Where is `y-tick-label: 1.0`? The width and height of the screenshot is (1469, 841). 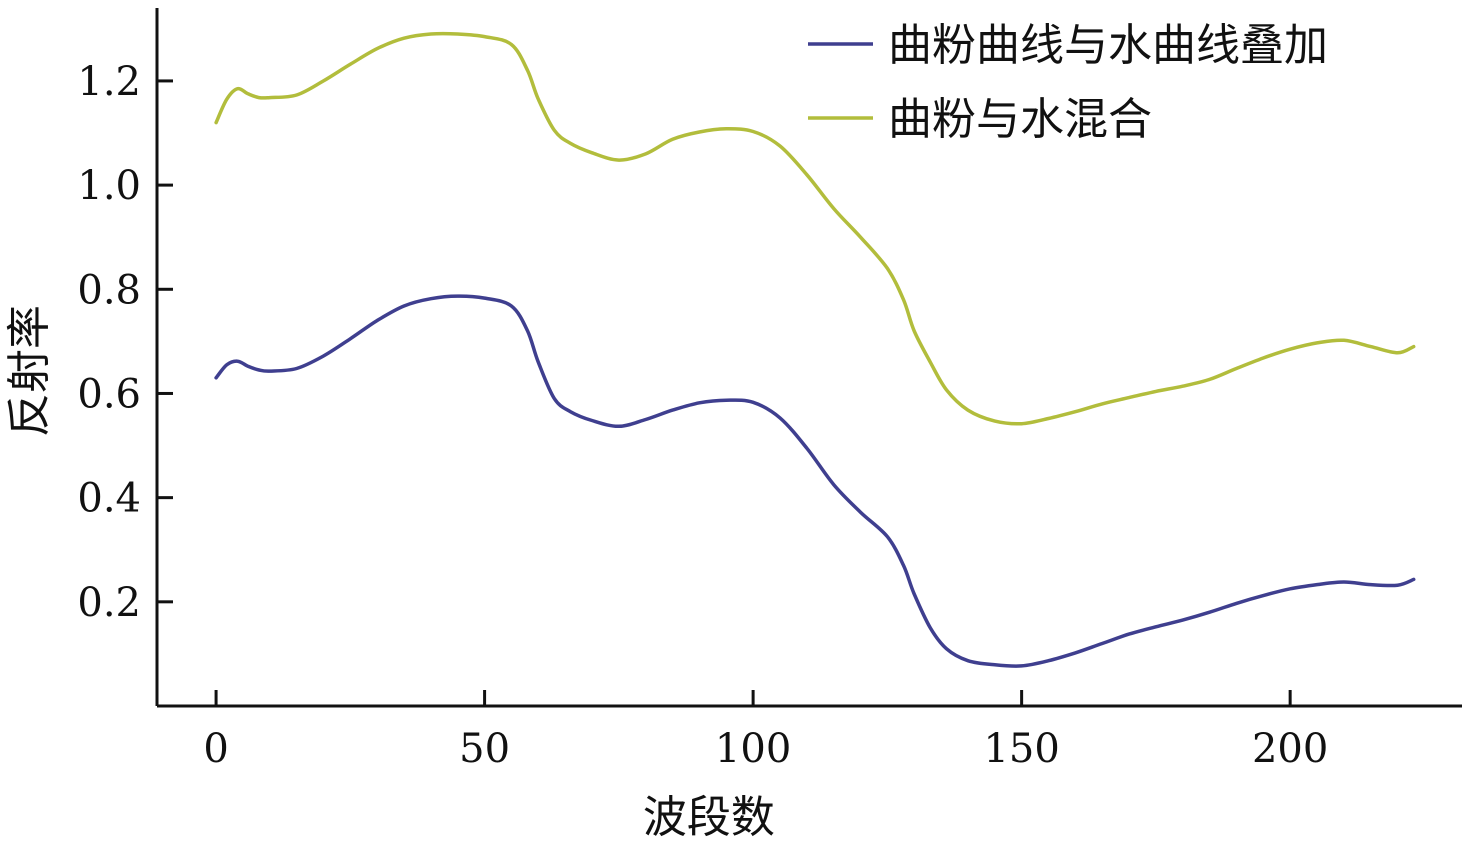
y-tick-label: 1.0 is located at coordinates (109, 186).